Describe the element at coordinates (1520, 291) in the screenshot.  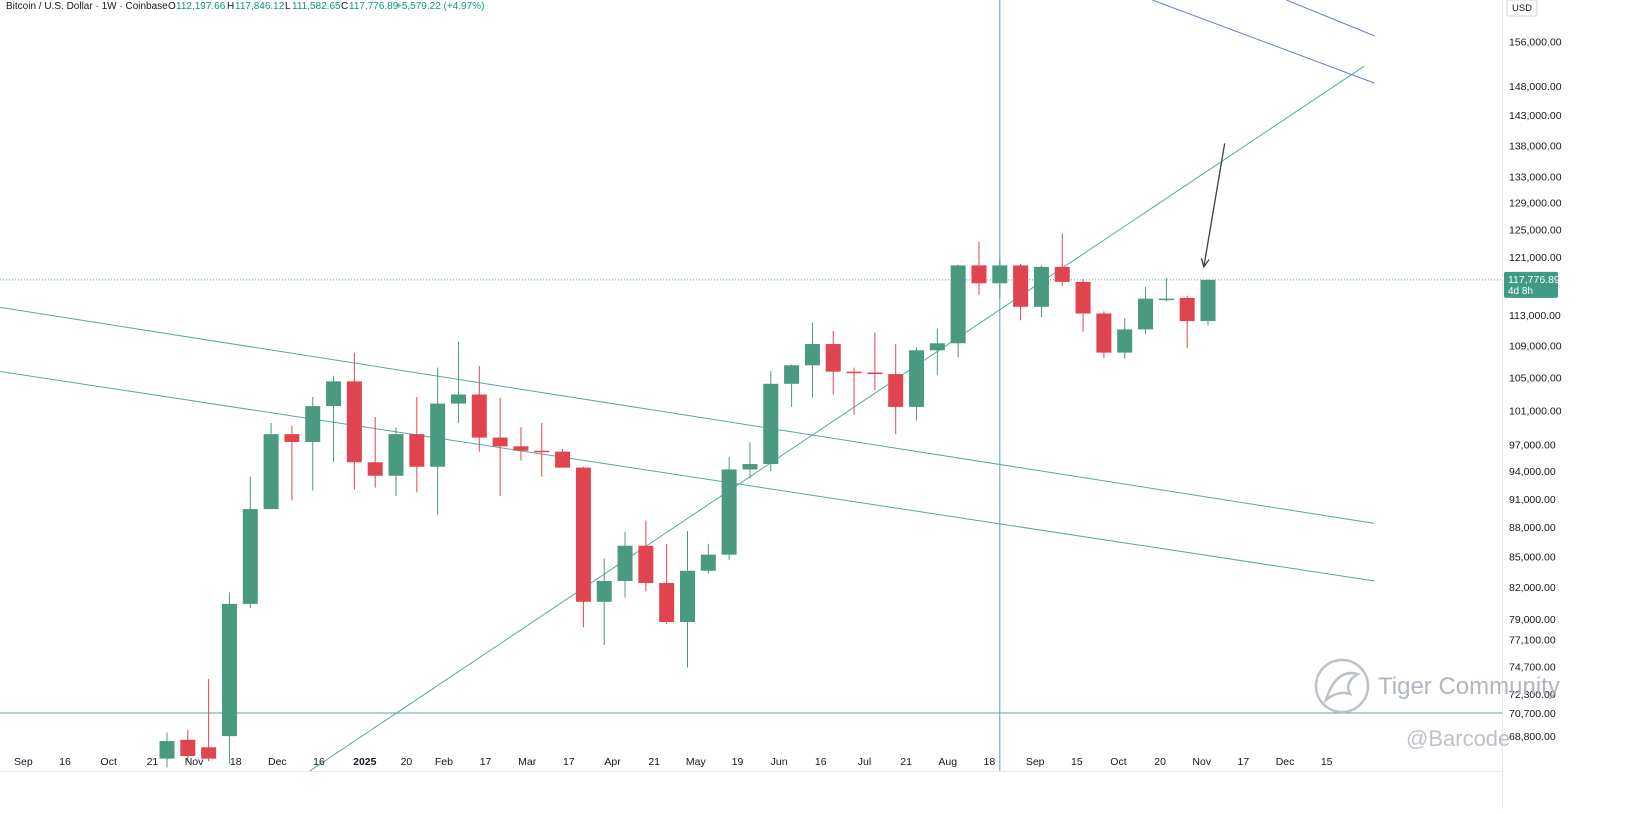
I see `price-badge-countdown: 4d 8h` at that location.